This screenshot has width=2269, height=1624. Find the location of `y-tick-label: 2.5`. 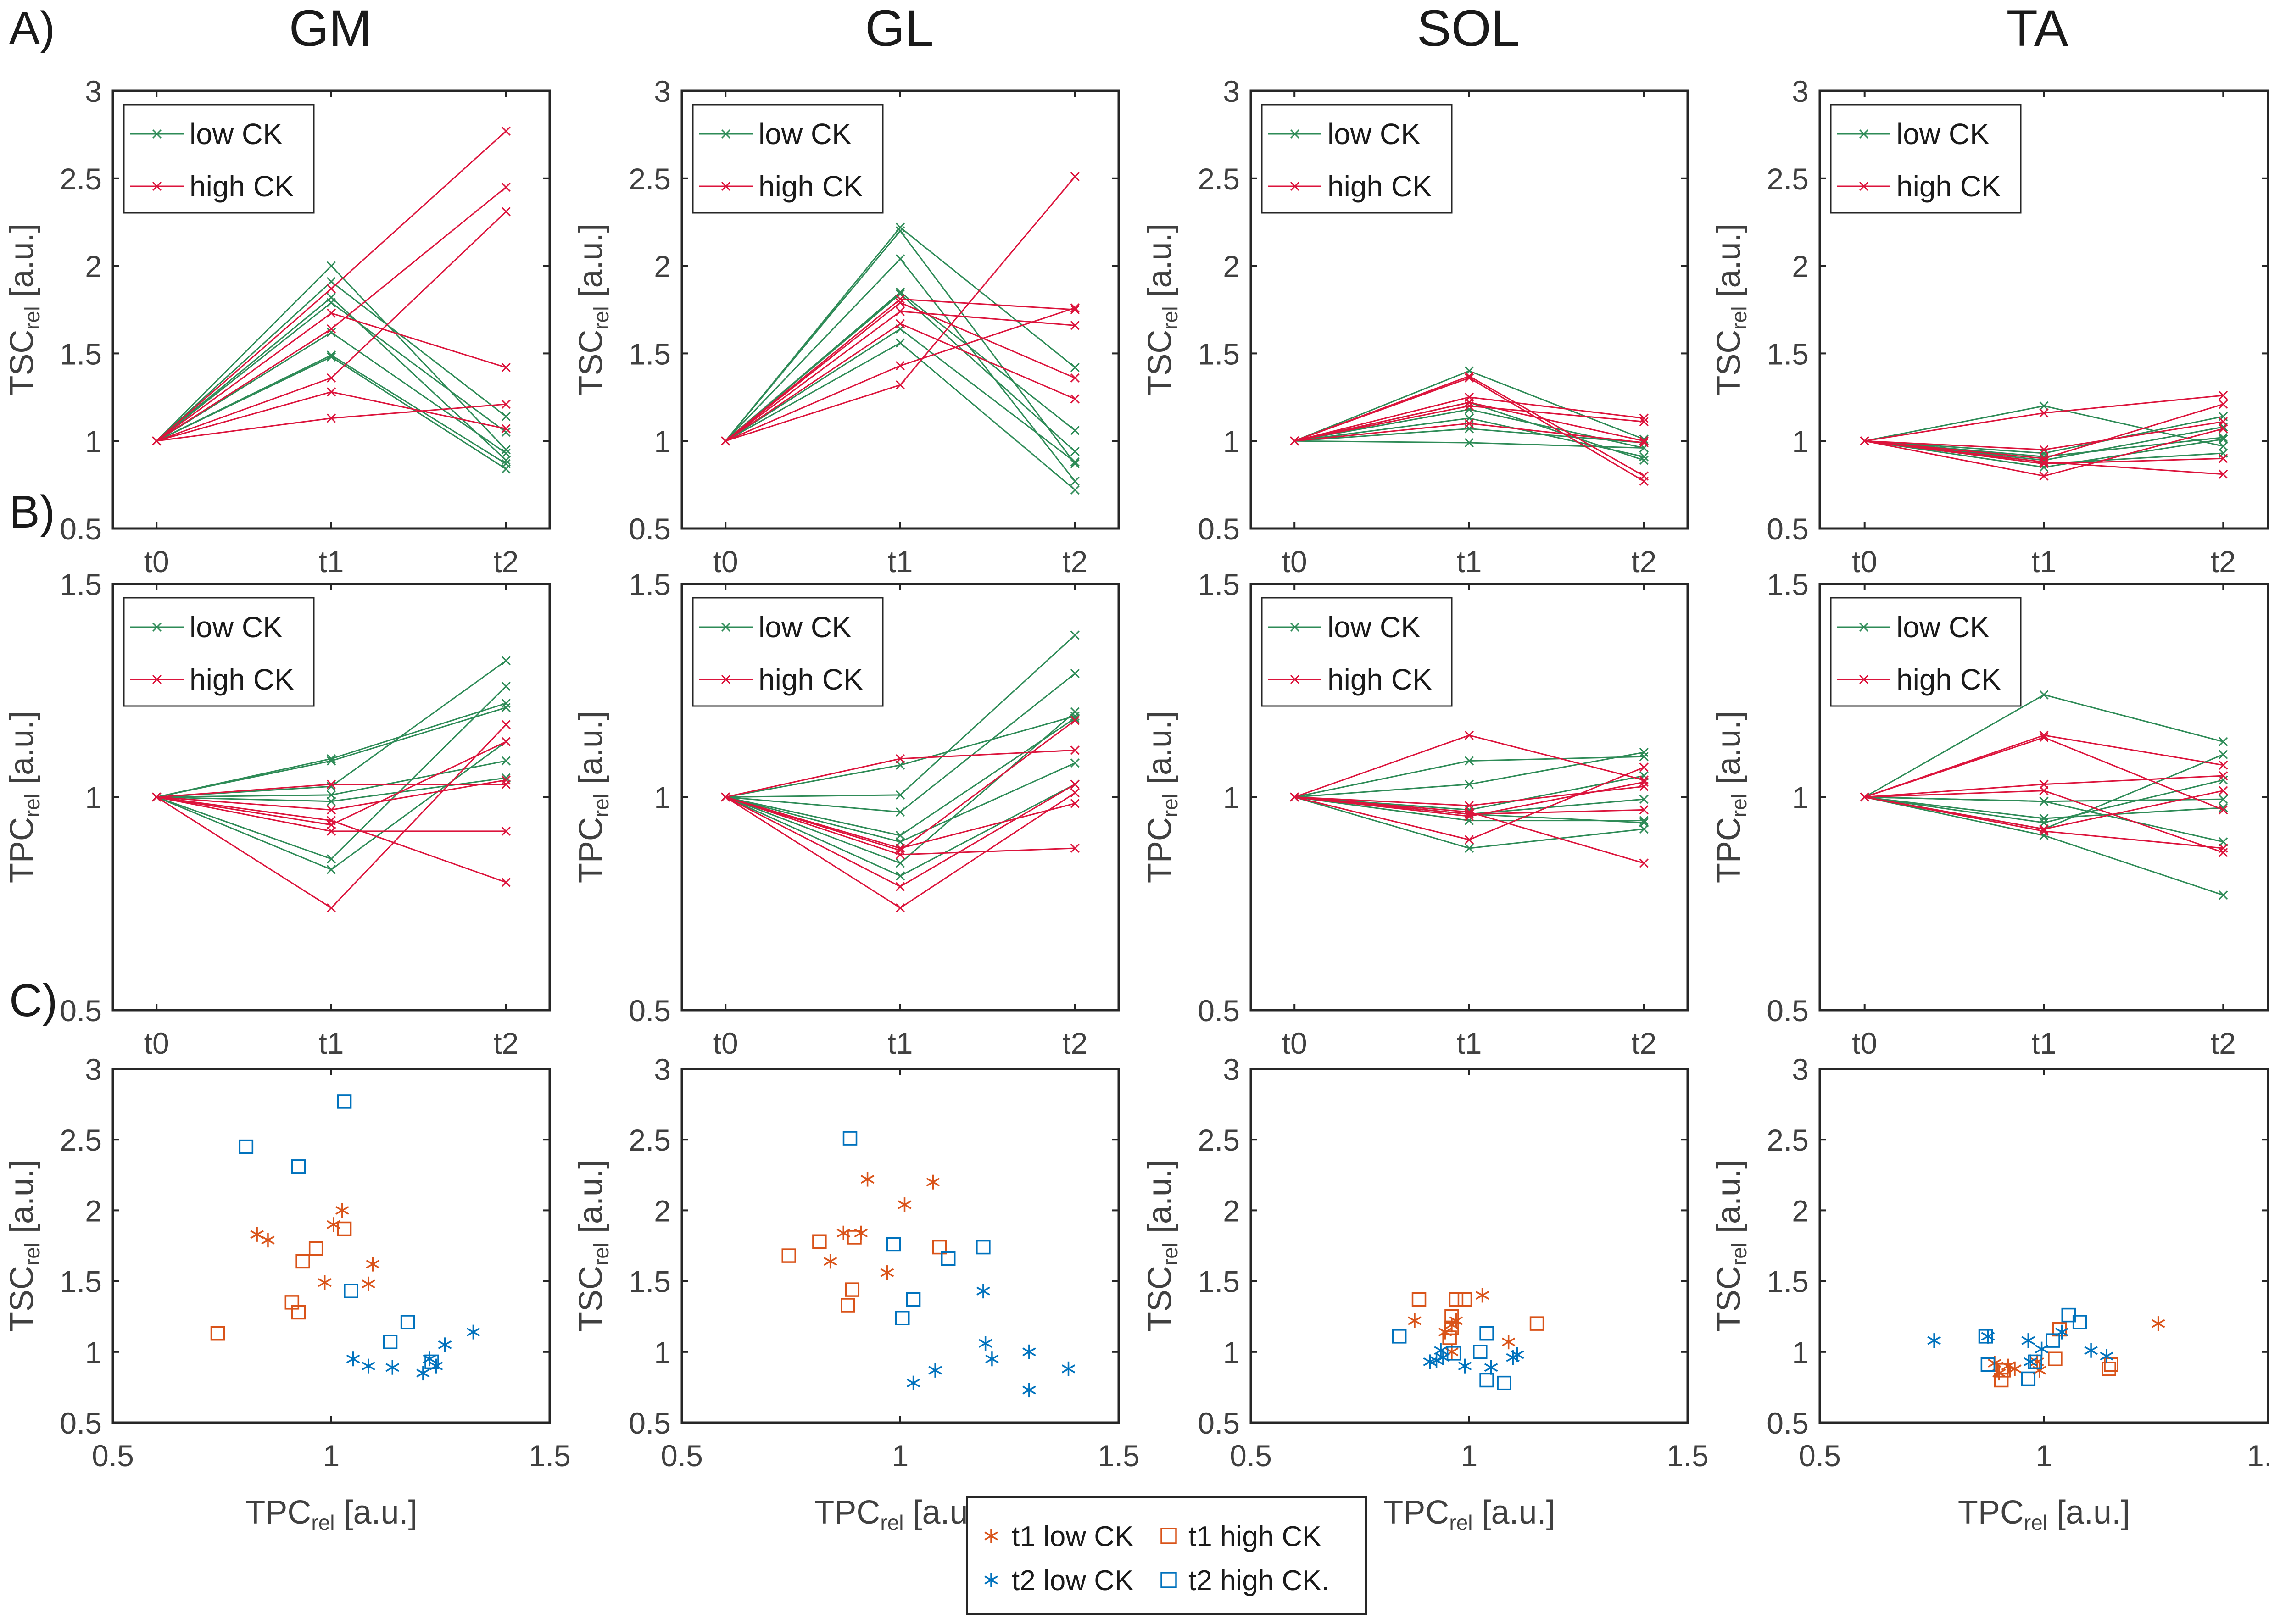

y-tick-label: 2.5 is located at coordinates (650, 179).